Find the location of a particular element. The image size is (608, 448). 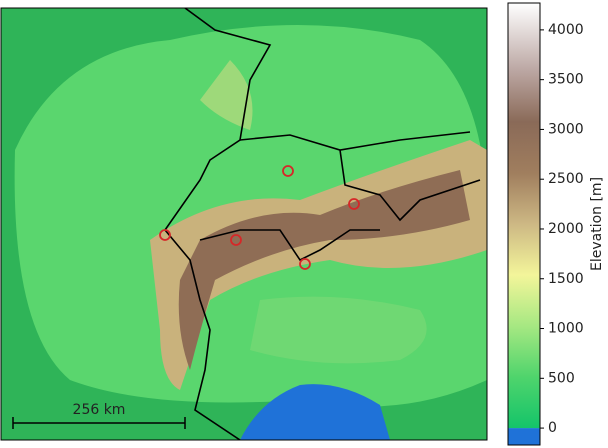

colorbar-tick-label: 2500 is located at coordinates (566, 179).